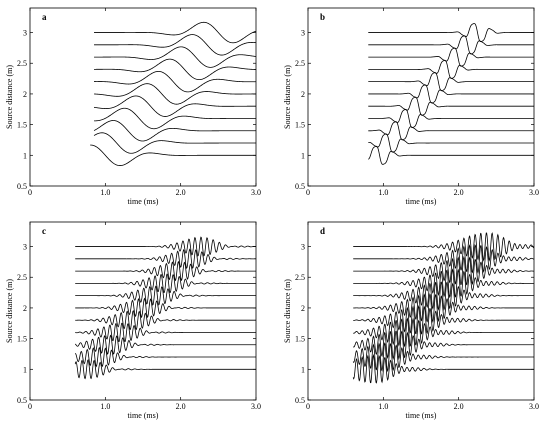 The width and height of the screenshot is (550, 422). Describe the element at coordinates (322, 17) in the screenshot. I see `panel-label: b` at that location.